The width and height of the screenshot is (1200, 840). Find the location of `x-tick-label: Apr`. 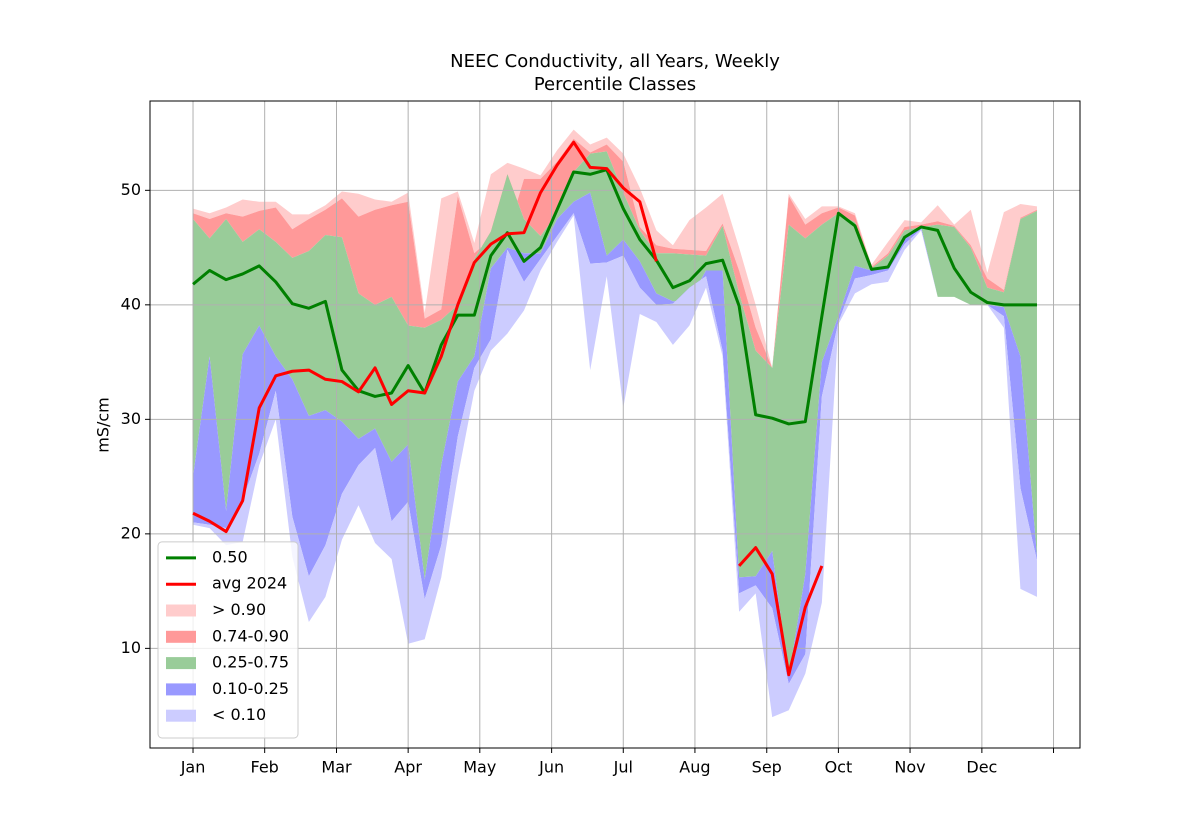

x-tick-label: Apr is located at coordinates (408, 767).